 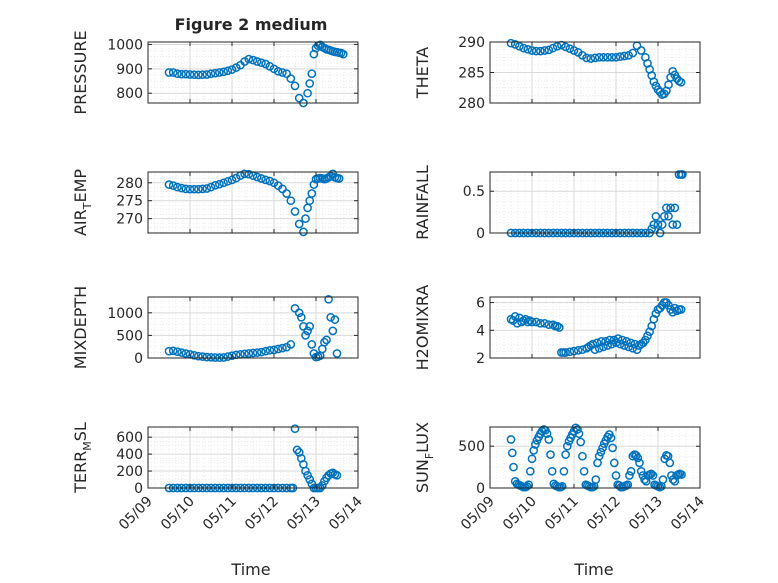 I want to click on y-axis-label: MIXDEPTH, so click(x=80, y=327).